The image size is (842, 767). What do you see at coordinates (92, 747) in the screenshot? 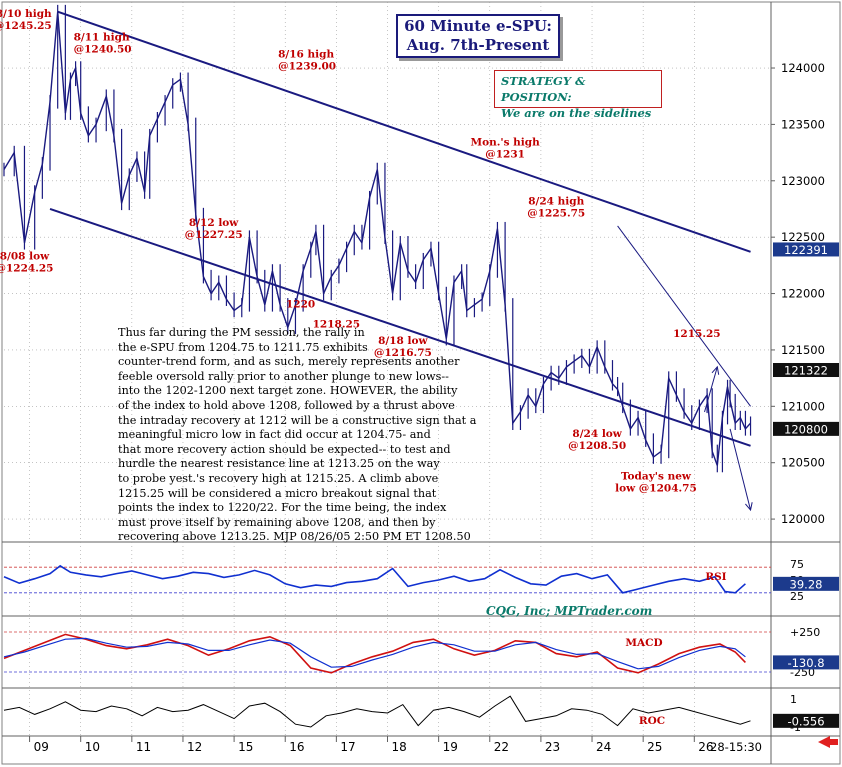
I see `x-tick-label: 10` at bounding box center [92, 747].